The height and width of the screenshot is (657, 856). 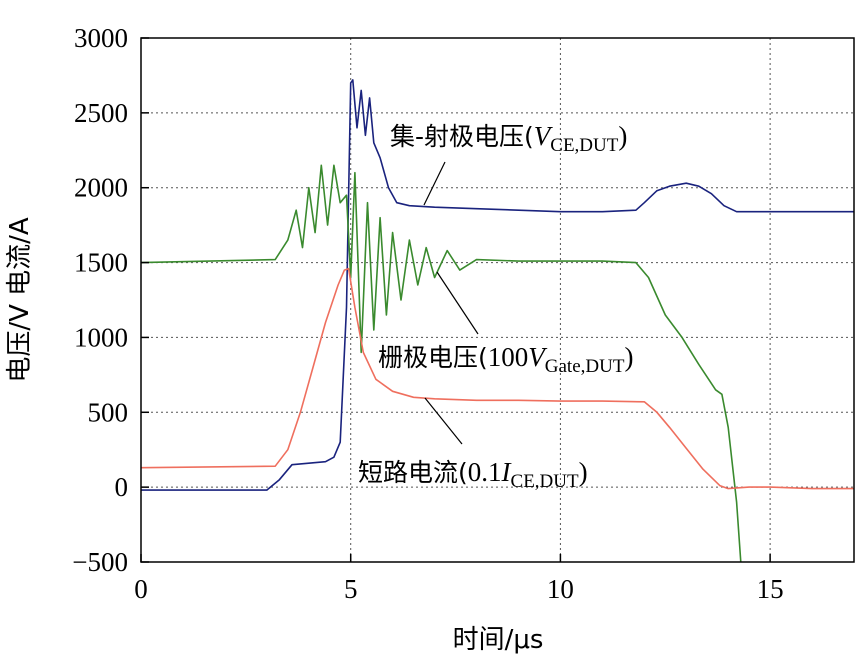 I want to click on y-axis-title-text: 电压/V 电流/A, so click(x=20, y=300).